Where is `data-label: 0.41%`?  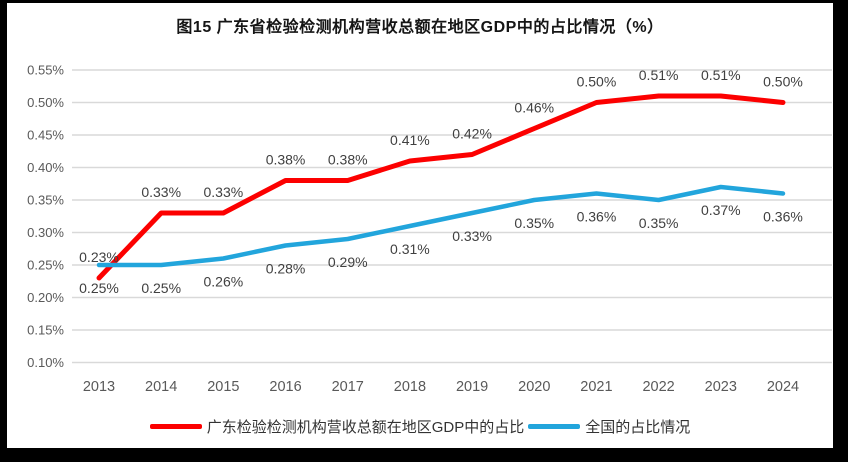 data-label: 0.41% is located at coordinates (410, 140).